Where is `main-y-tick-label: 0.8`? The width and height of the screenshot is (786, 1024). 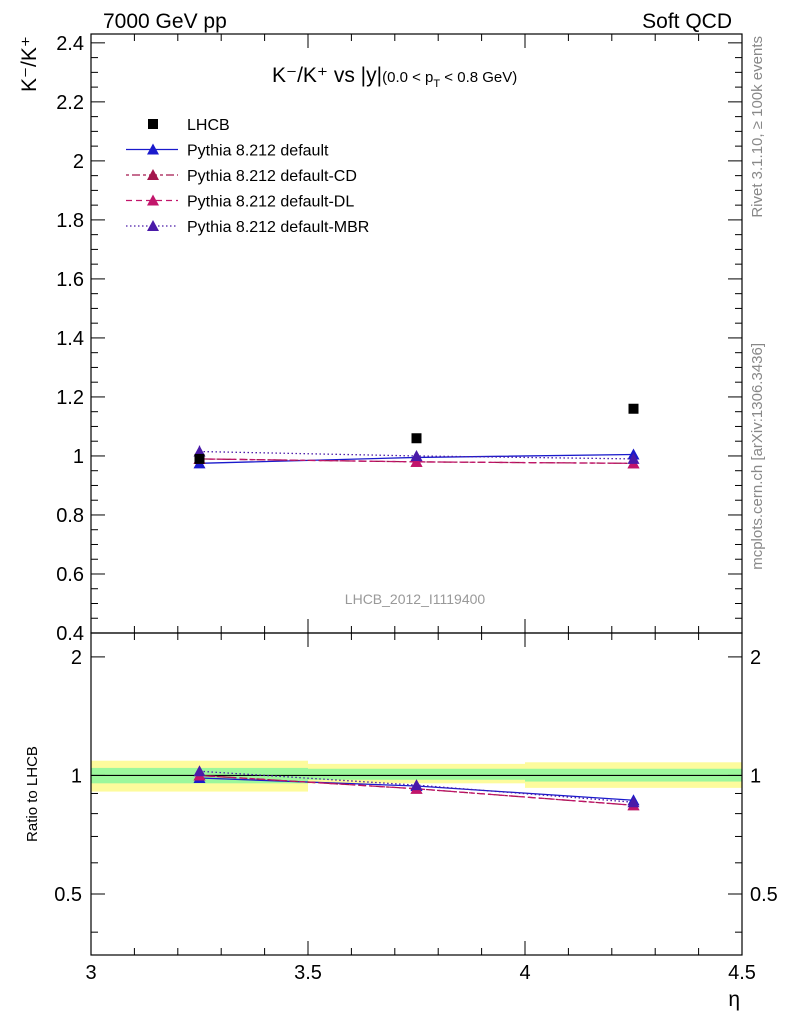 main-y-tick-label: 0.8 is located at coordinates (70, 516).